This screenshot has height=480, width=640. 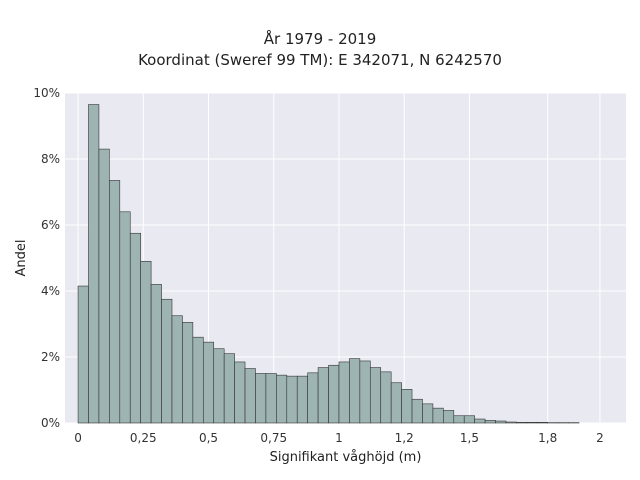 I want to click on y-axis-ticks: 0% 2% 4% 6% 8% 10%, so click(x=46, y=258).